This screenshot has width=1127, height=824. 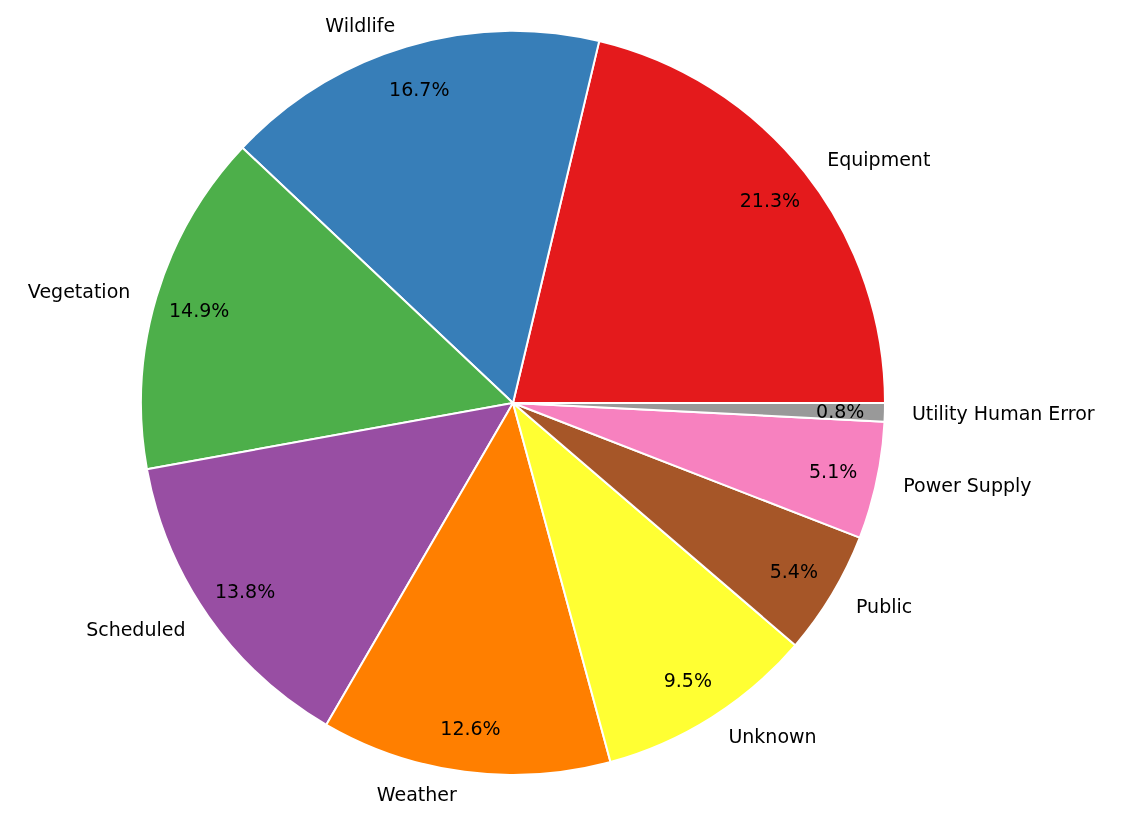 What do you see at coordinates (136, 629) in the screenshot?
I see `slice-label: Scheduled` at bounding box center [136, 629].